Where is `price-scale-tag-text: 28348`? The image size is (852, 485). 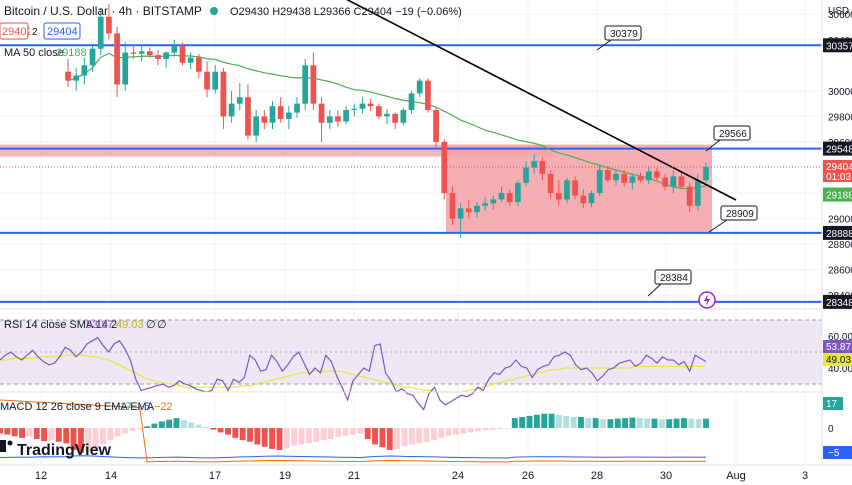 price-scale-tag-text: 28348 is located at coordinates (839, 303).